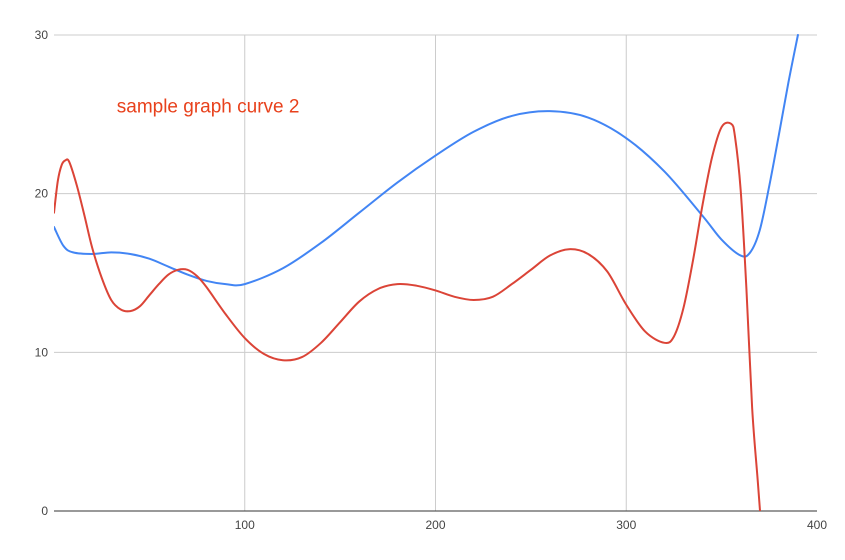 The height and width of the screenshot is (560, 845). Describe the element at coordinates (626, 525) in the screenshot. I see `x-tick-label: 300` at that location.